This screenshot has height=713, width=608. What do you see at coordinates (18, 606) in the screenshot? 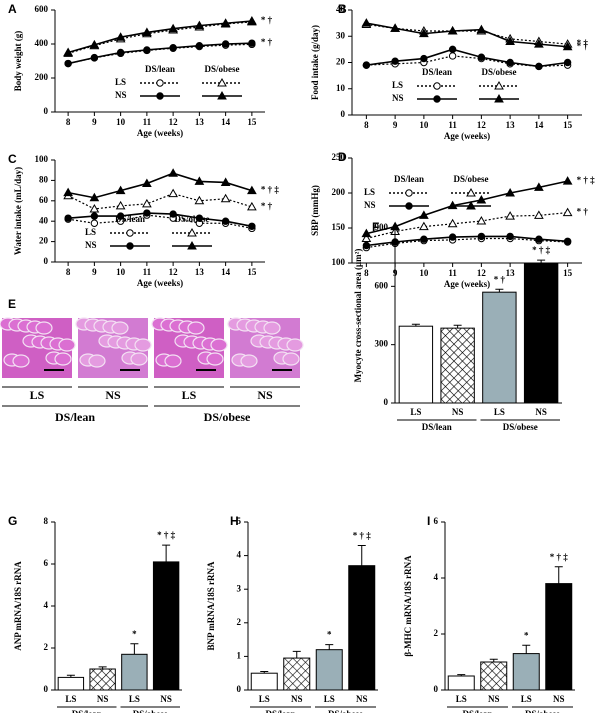
I see `y-axis-label: ANP mRNA/18S rRNA` at bounding box center [18, 606].